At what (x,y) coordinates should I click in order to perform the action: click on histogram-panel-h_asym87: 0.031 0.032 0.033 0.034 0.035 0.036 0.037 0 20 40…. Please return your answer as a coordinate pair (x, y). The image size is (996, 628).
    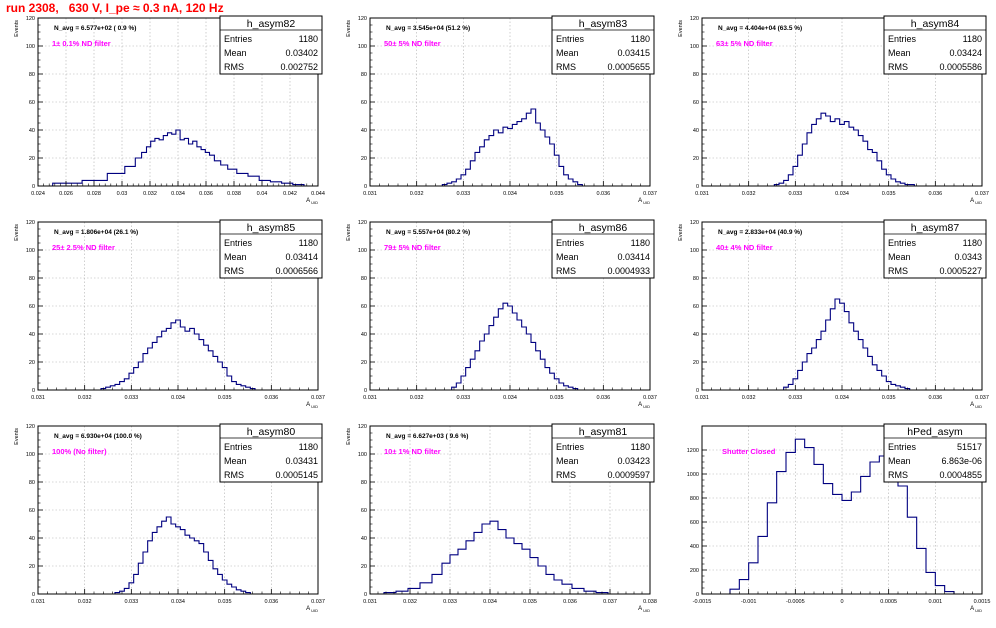
    Looking at the image, I should click on (833, 314).